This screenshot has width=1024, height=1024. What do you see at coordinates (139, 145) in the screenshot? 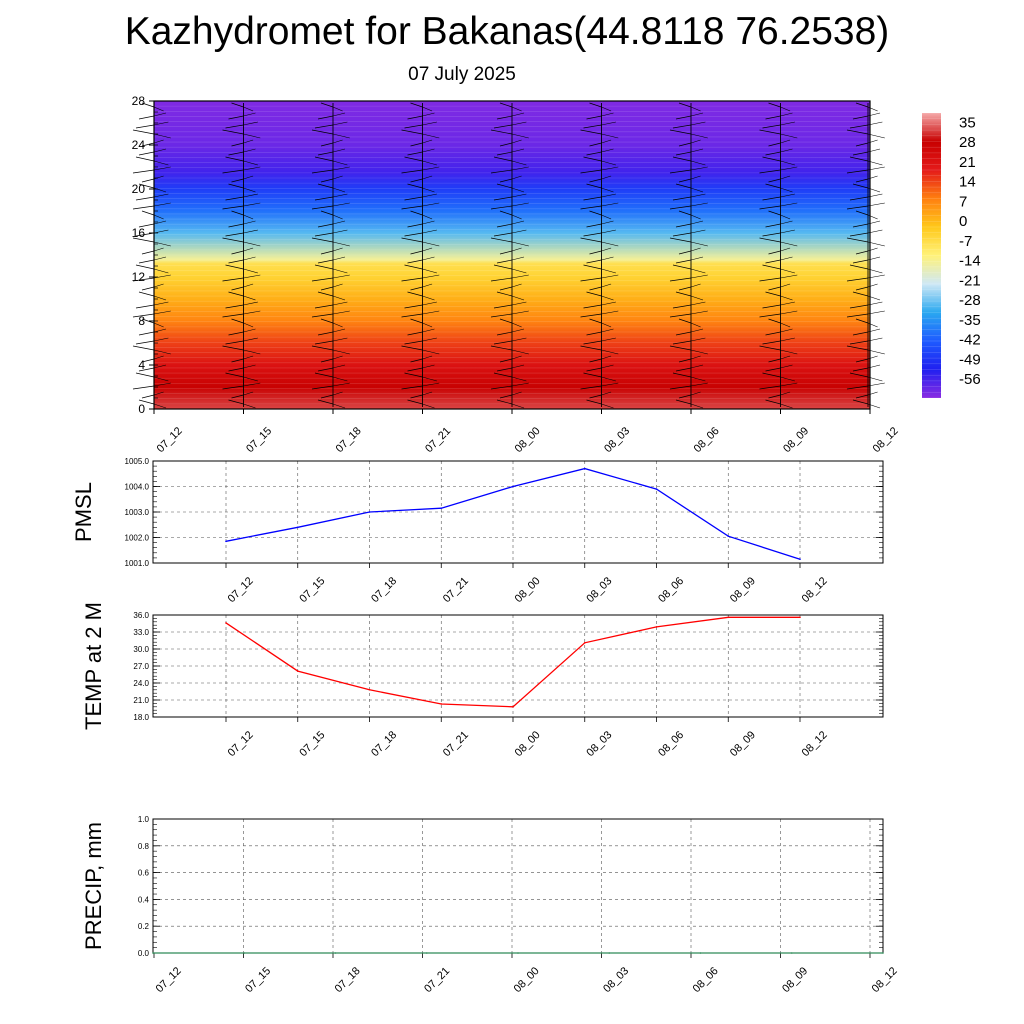
I see `y-tick-label: 24` at bounding box center [139, 145].